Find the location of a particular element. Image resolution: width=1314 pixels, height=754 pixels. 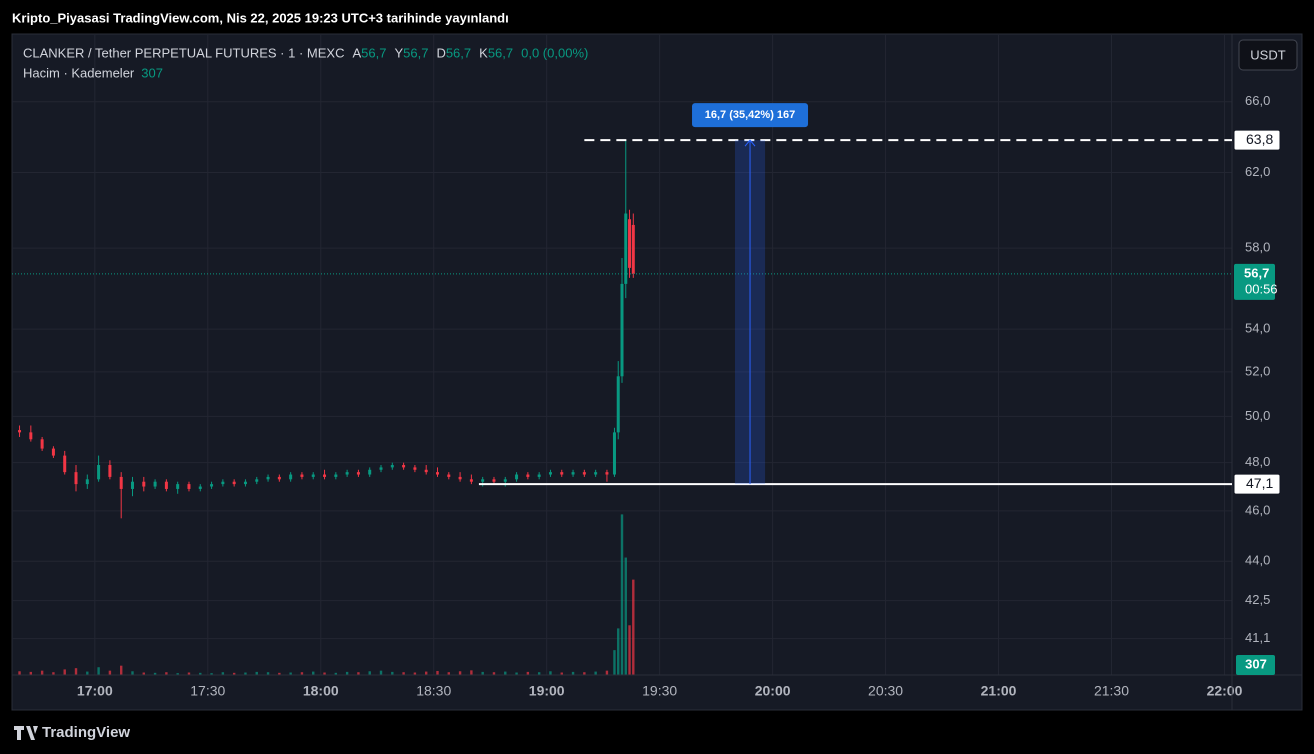

price-line-box is located at coordinates (1257, 140).